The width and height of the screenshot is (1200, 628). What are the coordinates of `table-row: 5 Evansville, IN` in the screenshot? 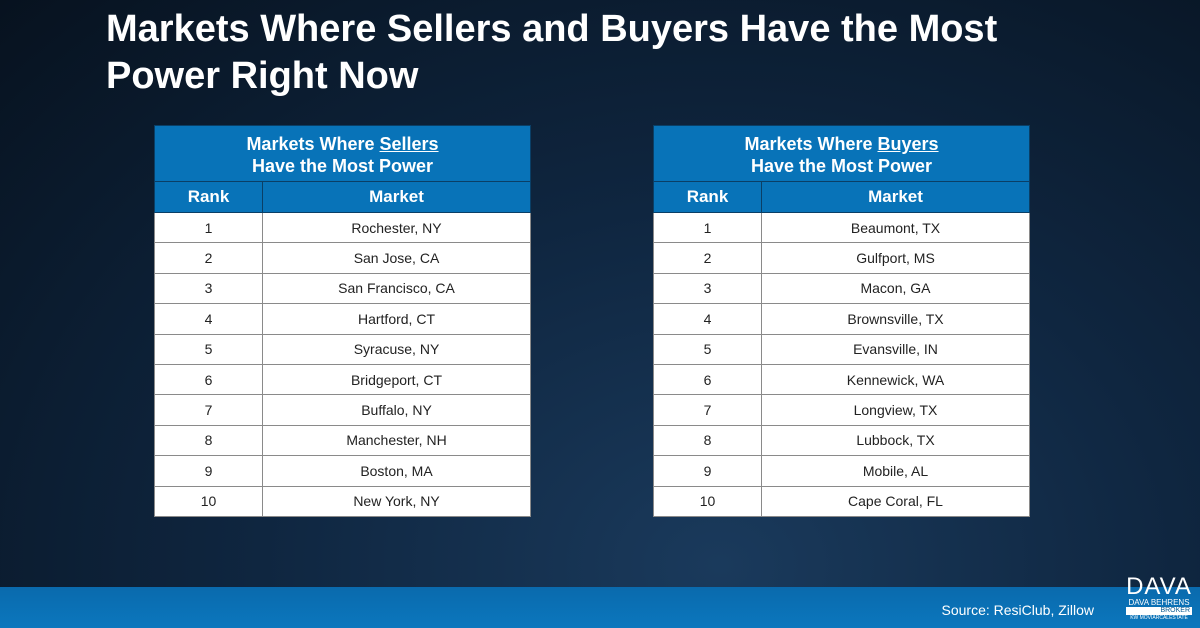 It's located at (841, 349).